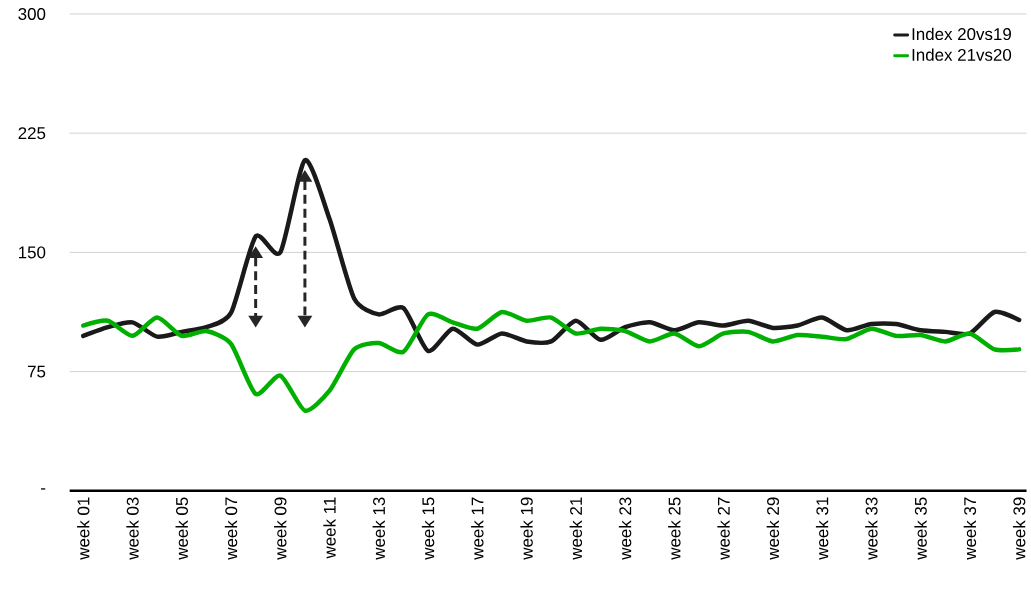 This screenshot has height=589, width=1031. Describe the element at coordinates (43, 489) in the screenshot. I see `y-tick-label: -` at that location.